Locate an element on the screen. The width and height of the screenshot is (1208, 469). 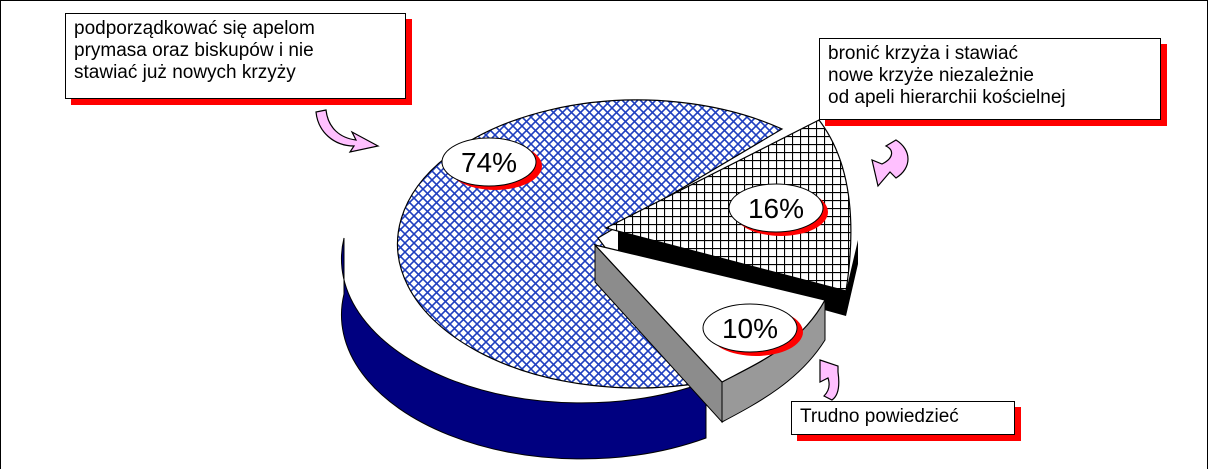
pct-text-10: 10% is located at coordinates (750, 328).